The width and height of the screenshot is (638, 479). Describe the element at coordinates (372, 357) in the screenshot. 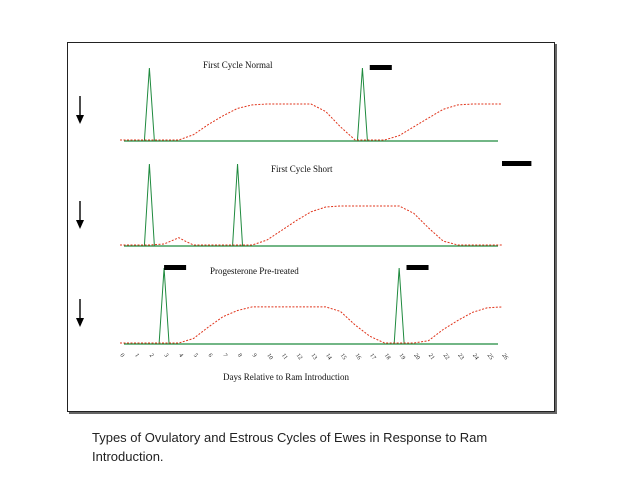

I see `x-tick-label: 17` at that location.